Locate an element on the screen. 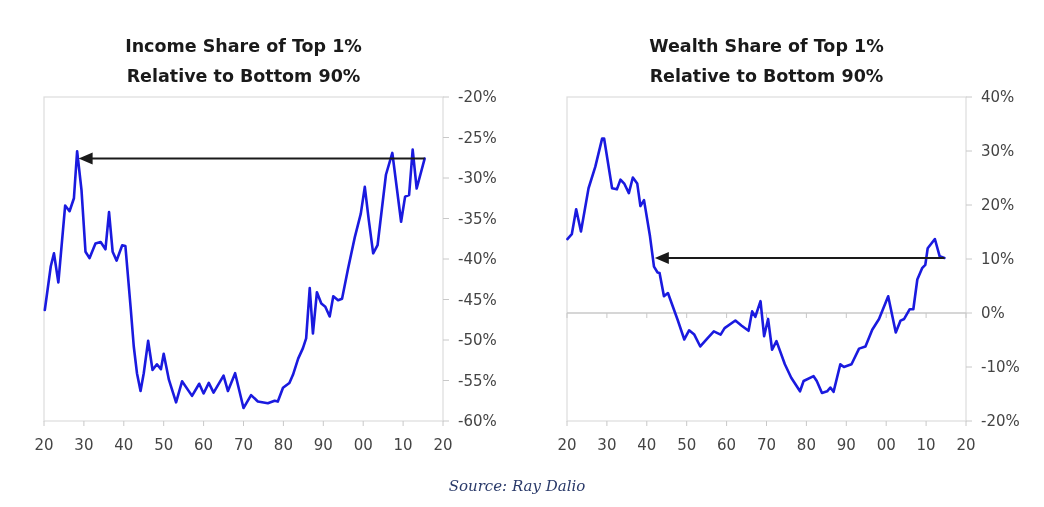  y-tick-label: 30% is located at coordinates (998, 151).